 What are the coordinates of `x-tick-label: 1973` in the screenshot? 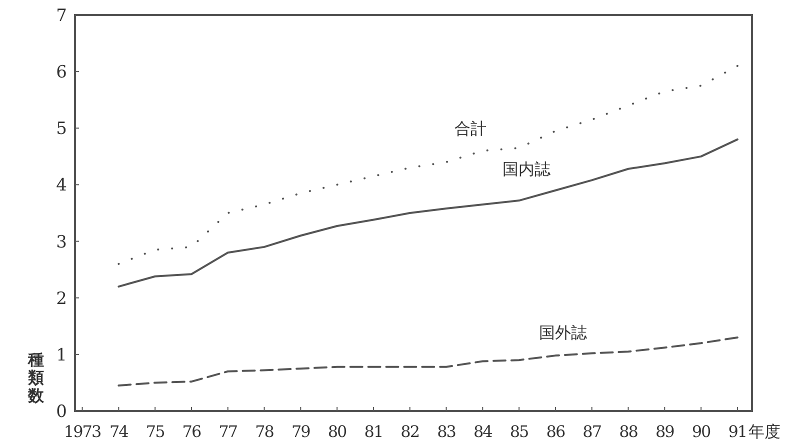 It's located at (82, 431).